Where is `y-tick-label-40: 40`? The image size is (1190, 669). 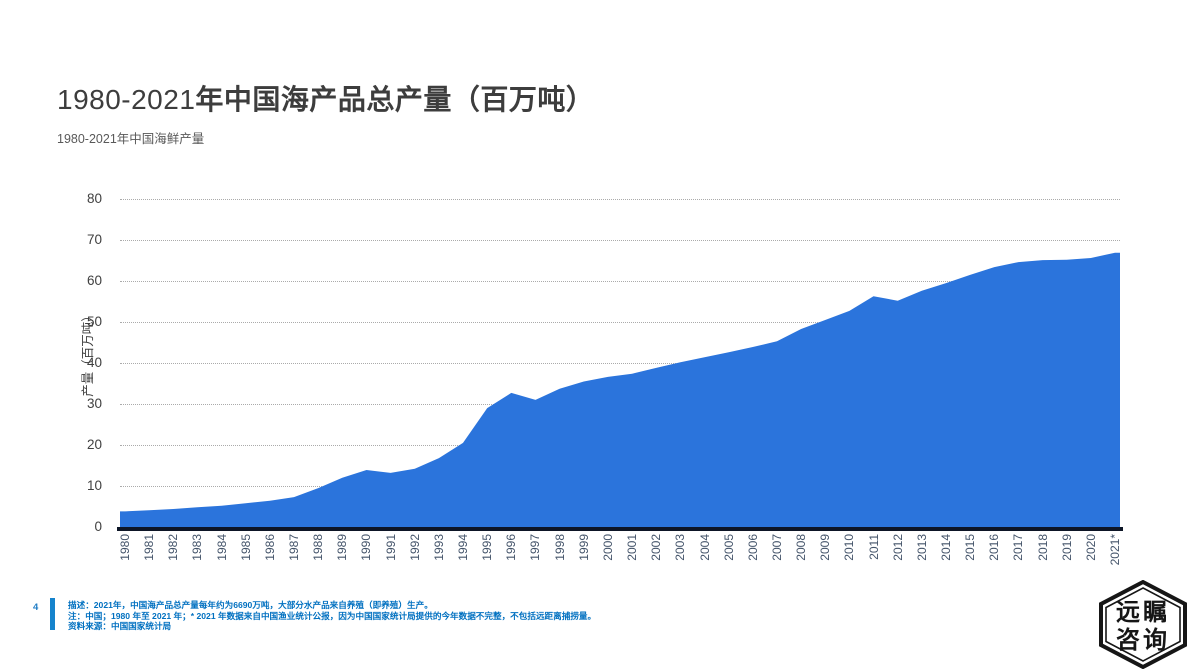 y-tick-label-40: 40 is located at coordinates (94, 362).